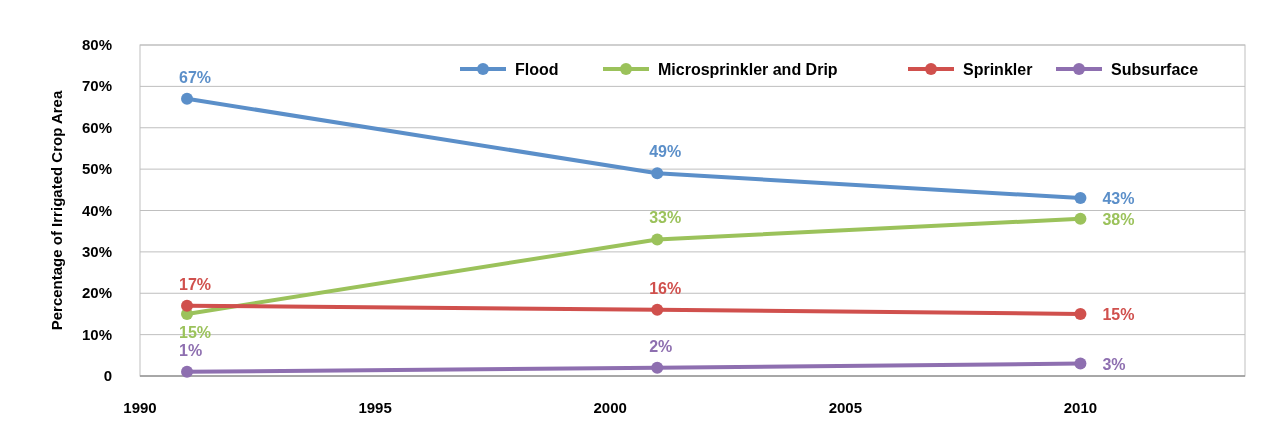  What do you see at coordinates (537, 69) in the screenshot?
I see `legend-label: Flood` at bounding box center [537, 69].